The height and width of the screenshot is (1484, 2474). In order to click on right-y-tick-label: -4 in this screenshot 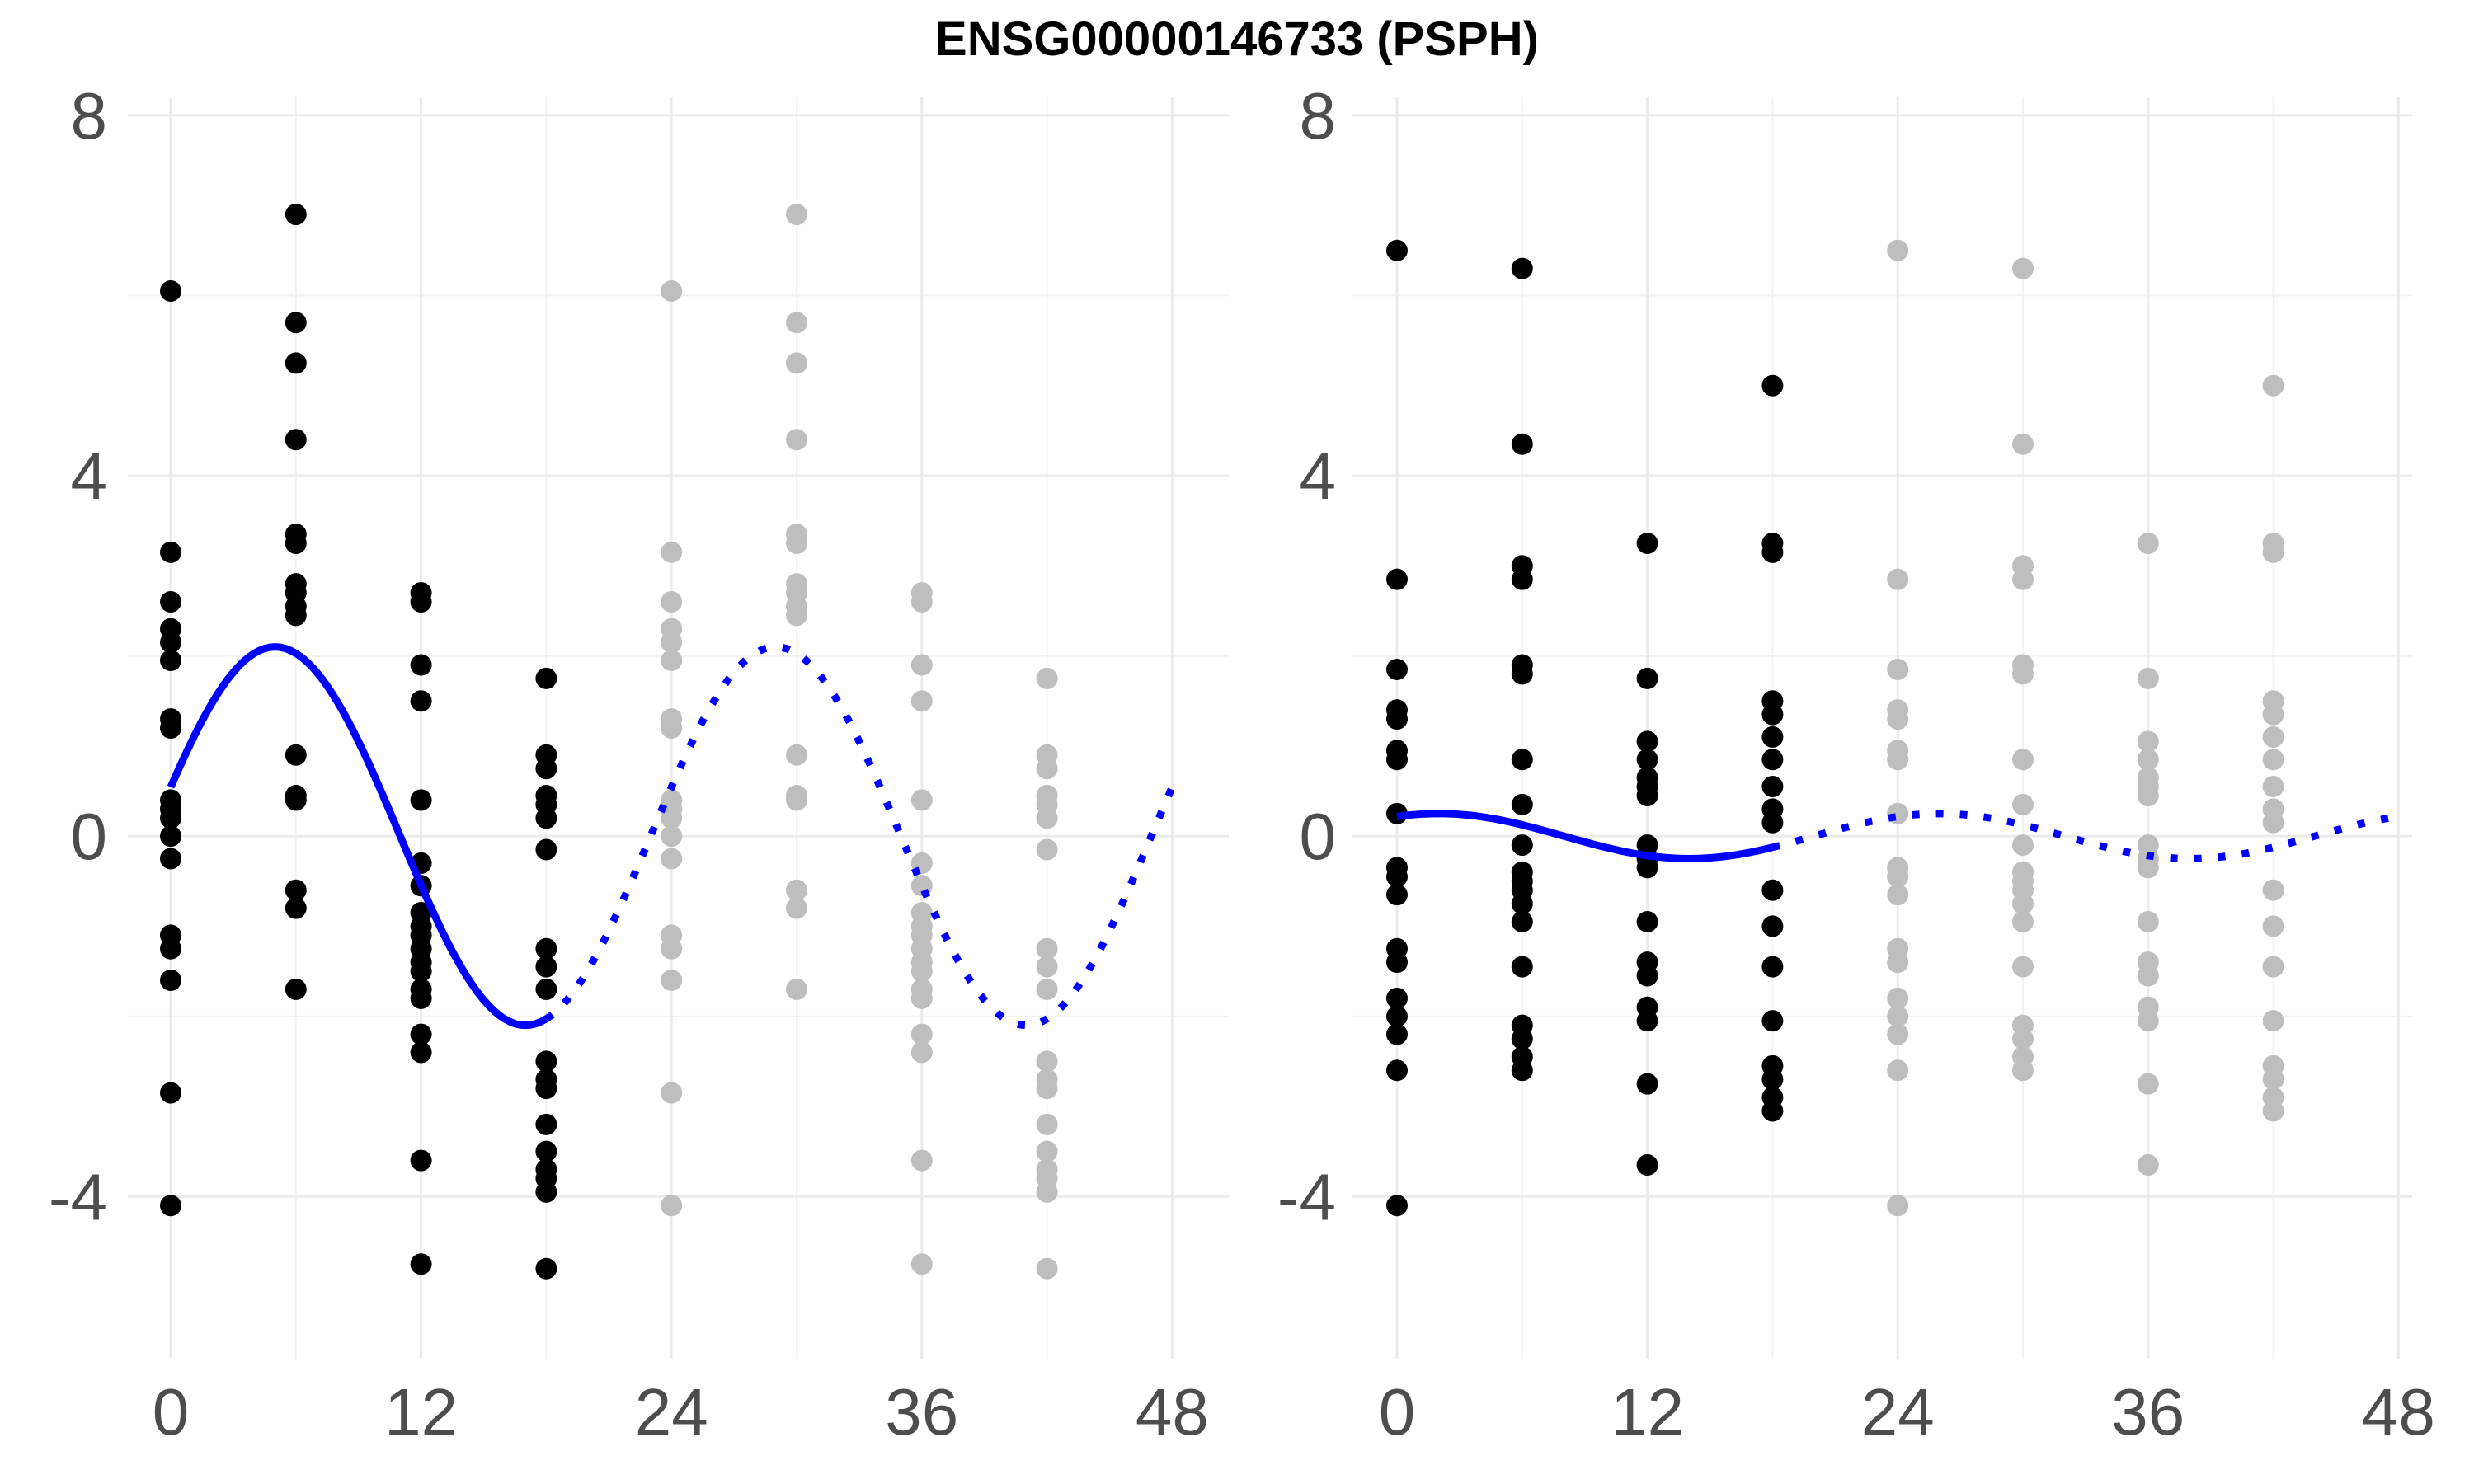, I will do `click(1306, 1196)`.